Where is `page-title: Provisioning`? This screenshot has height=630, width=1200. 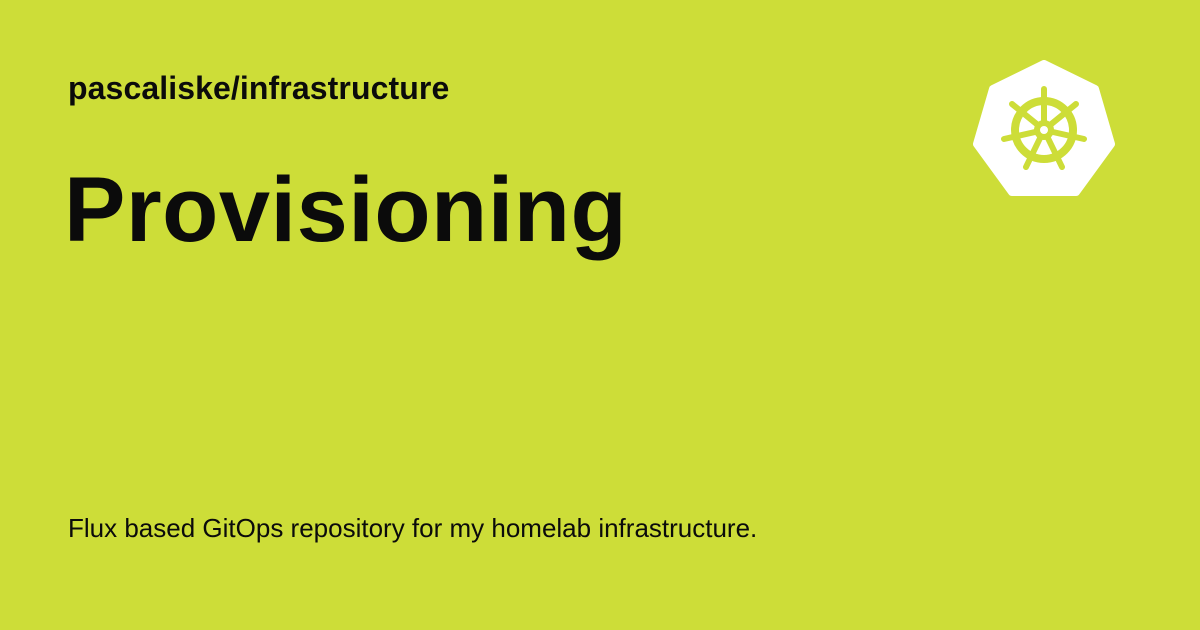
page-title: Provisioning is located at coordinates (346, 210).